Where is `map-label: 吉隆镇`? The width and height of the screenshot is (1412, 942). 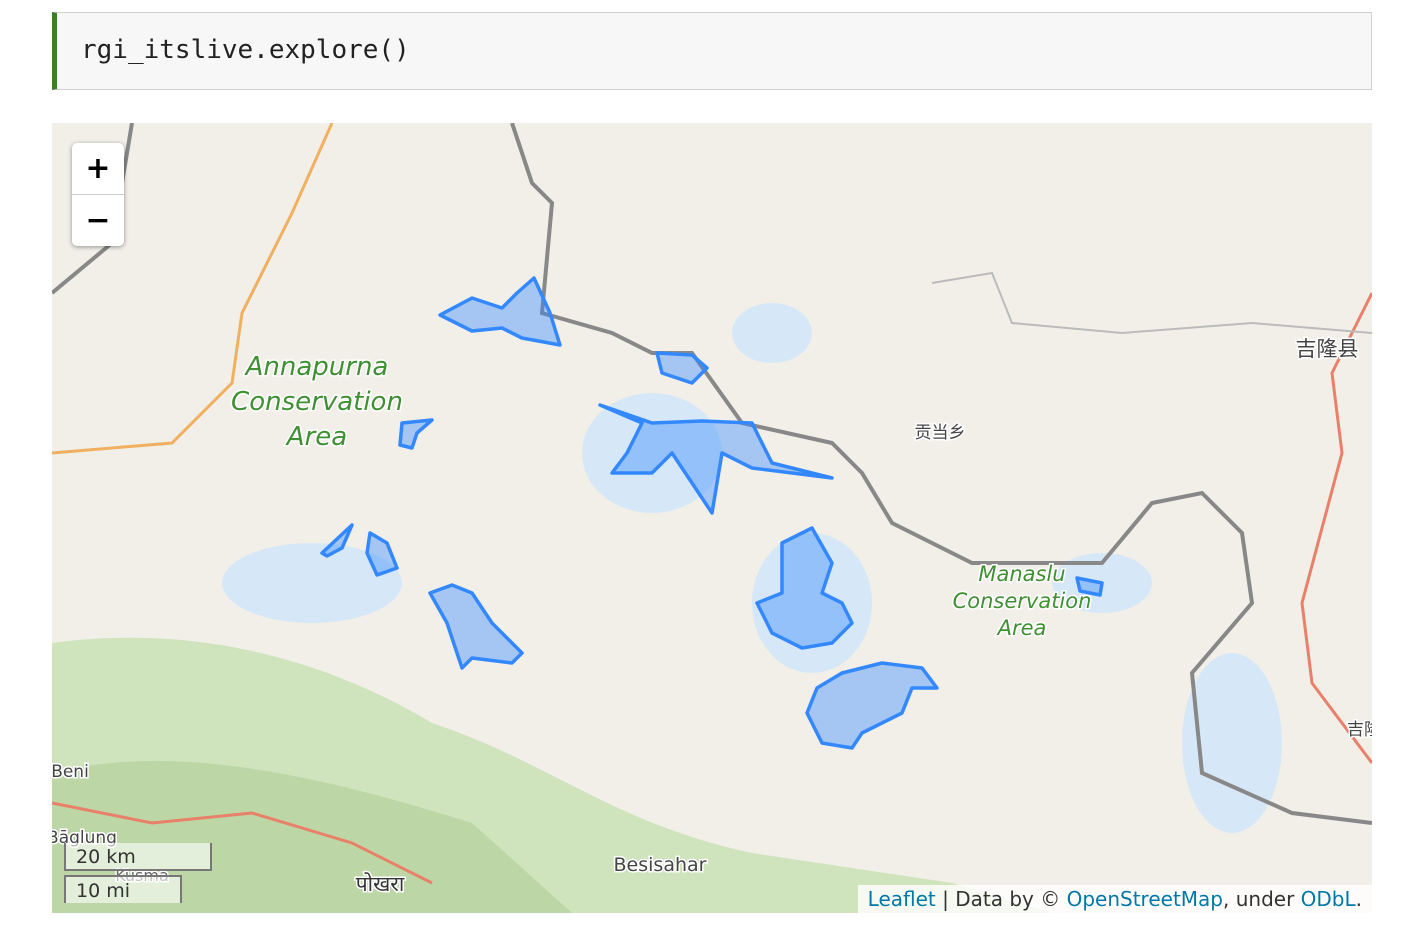 map-label: 吉隆镇 is located at coordinates (1359, 730).